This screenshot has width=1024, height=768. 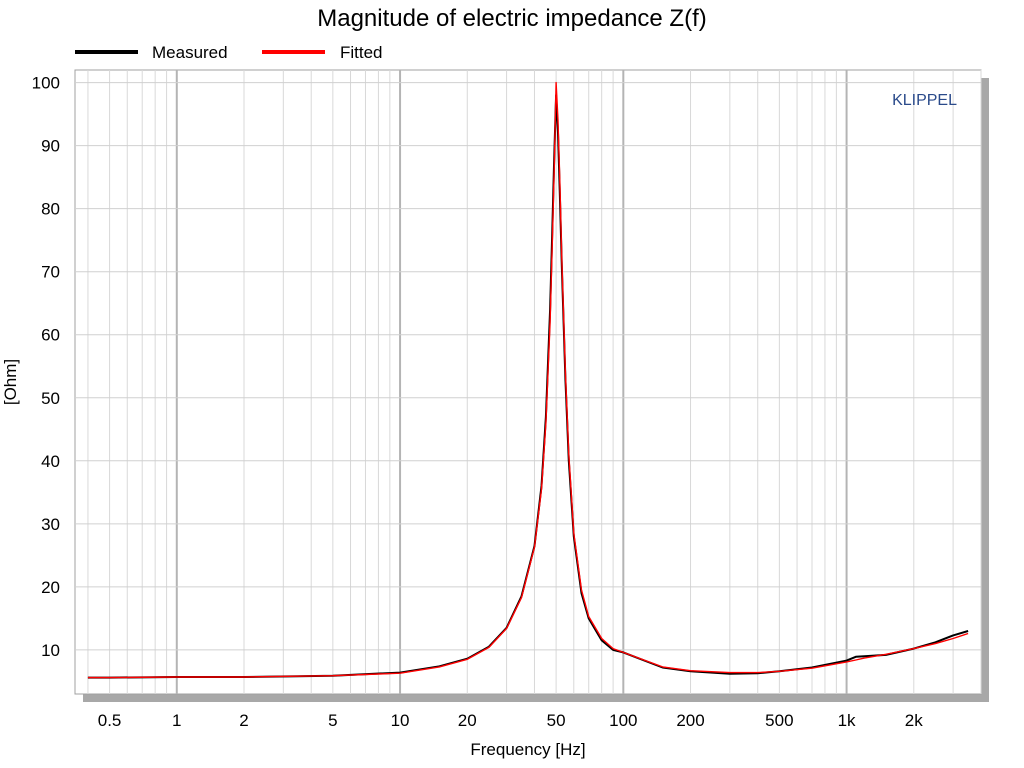 What do you see at coordinates (176, 720) in the screenshot?
I see `x-tick-label: 1` at bounding box center [176, 720].